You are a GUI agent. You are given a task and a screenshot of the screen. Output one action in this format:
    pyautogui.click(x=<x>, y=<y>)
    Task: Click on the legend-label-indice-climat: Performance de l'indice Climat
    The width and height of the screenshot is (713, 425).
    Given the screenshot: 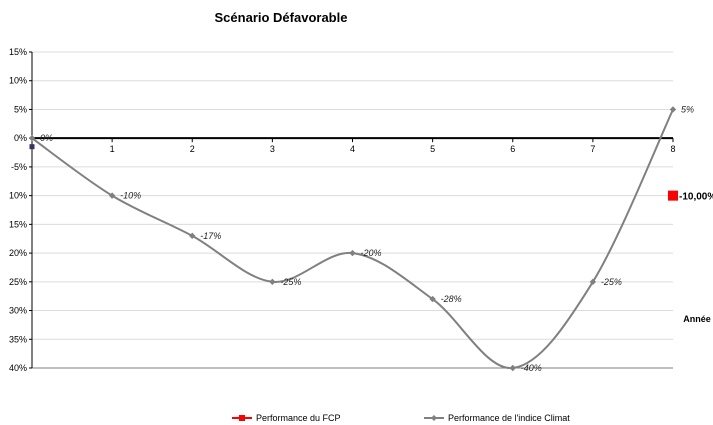 What is the action you would take?
    pyautogui.click(x=509, y=418)
    